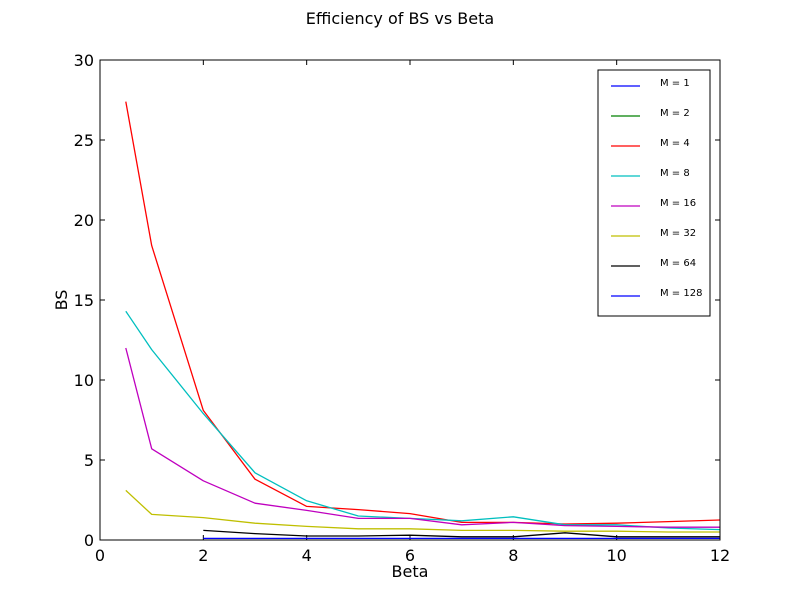  I want to click on legend-box, so click(654, 193).